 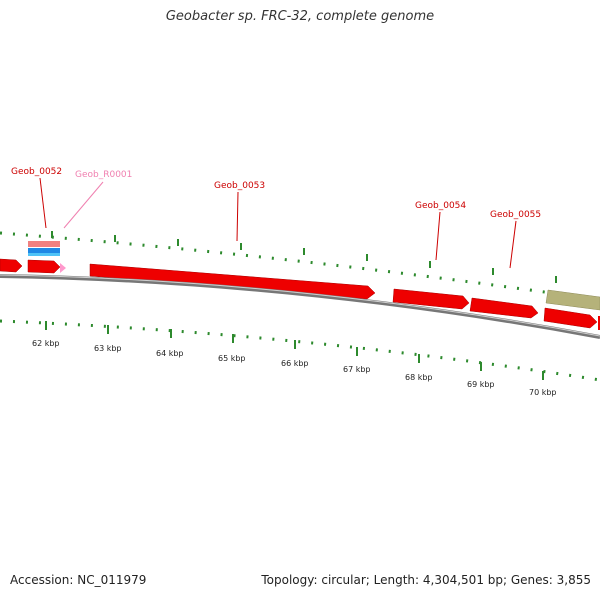 I want to click on cds-track, so click(x=300, y=294).